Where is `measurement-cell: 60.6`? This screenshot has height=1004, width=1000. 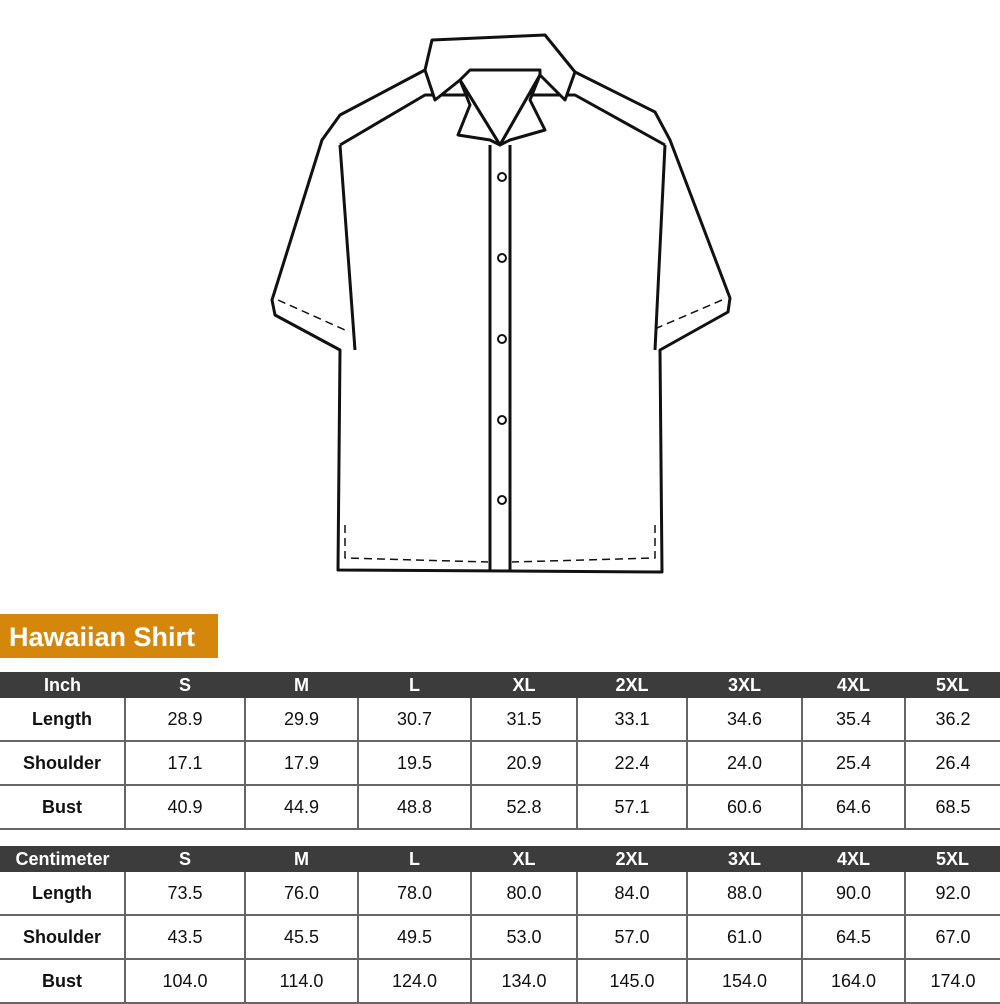
measurement-cell: 60.6 is located at coordinates (745, 807).